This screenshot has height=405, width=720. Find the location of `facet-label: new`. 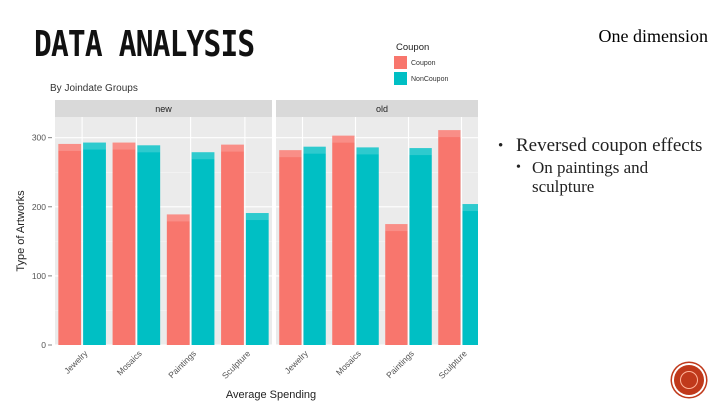

facet-label: new is located at coordinates (163, 109).